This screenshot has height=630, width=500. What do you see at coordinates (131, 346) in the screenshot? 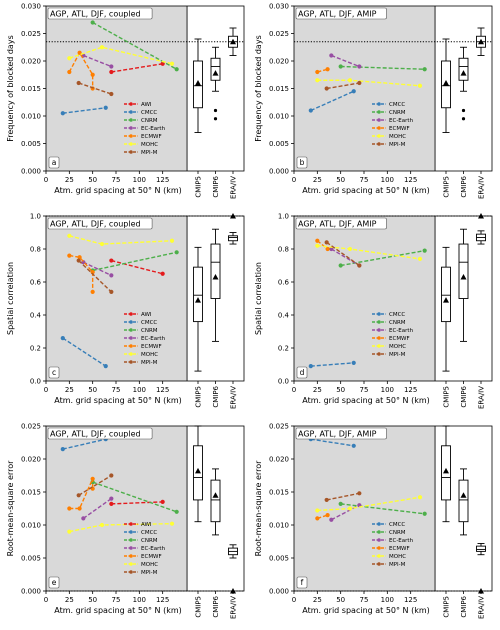
I see `legend-marker-ECMWF` at bounding box center [131, 346].